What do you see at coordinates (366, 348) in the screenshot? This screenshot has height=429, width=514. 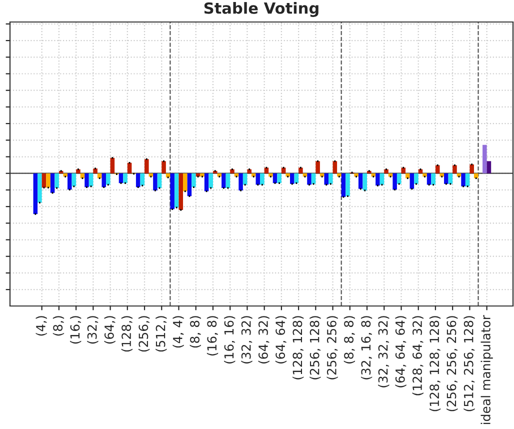 I see `x-tick-label: (32, 16, 8)` at bounding box center [366, 348].